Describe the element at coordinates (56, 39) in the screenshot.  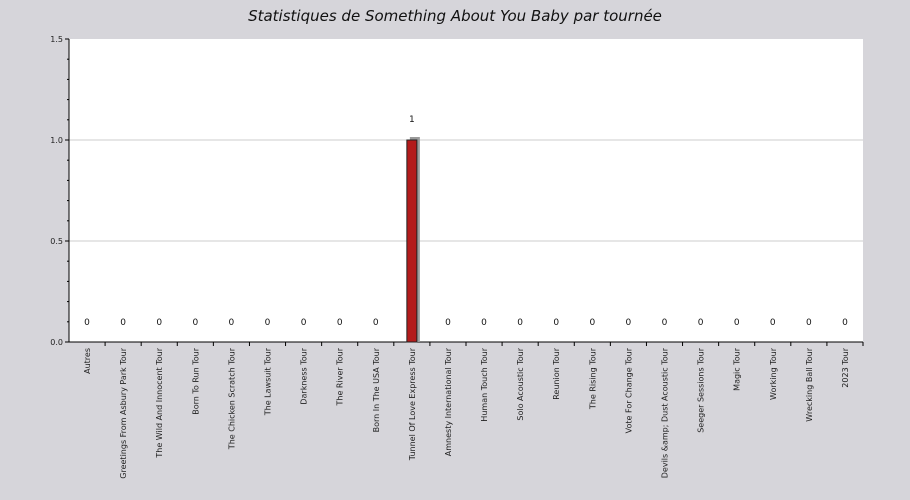
I see `y-tick-label: 1.5` at that location.